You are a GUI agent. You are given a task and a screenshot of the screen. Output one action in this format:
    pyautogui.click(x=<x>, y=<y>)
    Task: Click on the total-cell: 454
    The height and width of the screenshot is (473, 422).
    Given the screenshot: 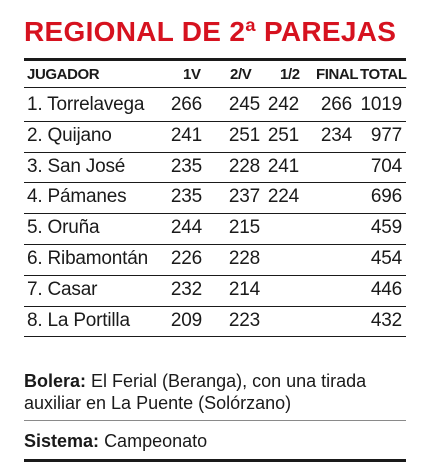 What is the action you would take?
    pyautogui.click(x=386, y=258)
    